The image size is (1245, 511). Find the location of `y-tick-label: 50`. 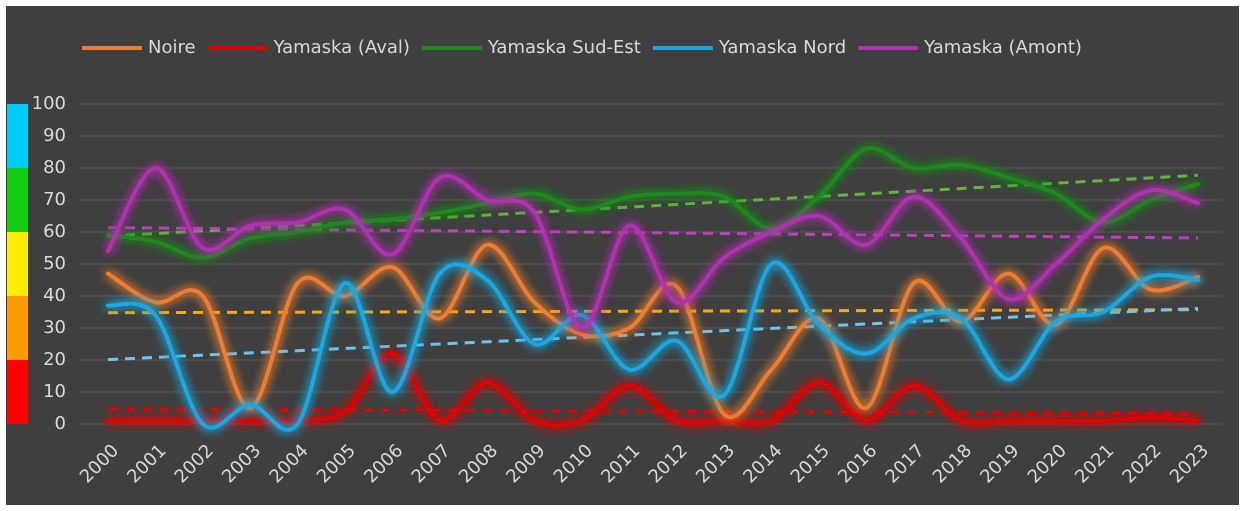

y-tick-label: 50 is located at coordinates (54, 263).